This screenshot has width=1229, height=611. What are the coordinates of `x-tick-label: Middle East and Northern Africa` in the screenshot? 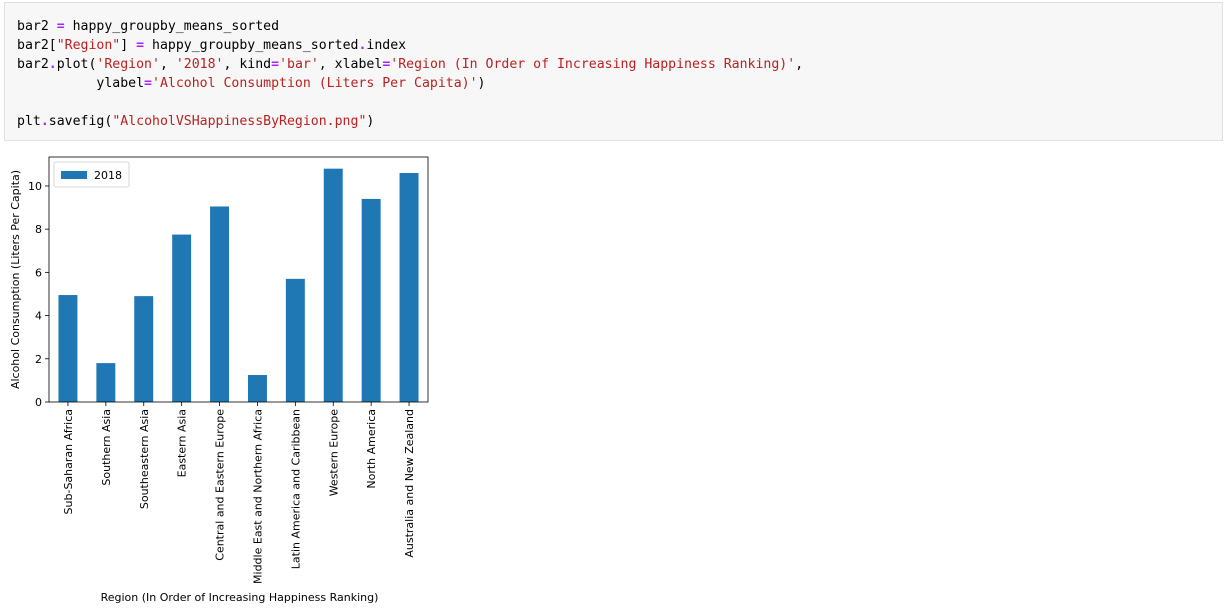 It's located at (257, 496).